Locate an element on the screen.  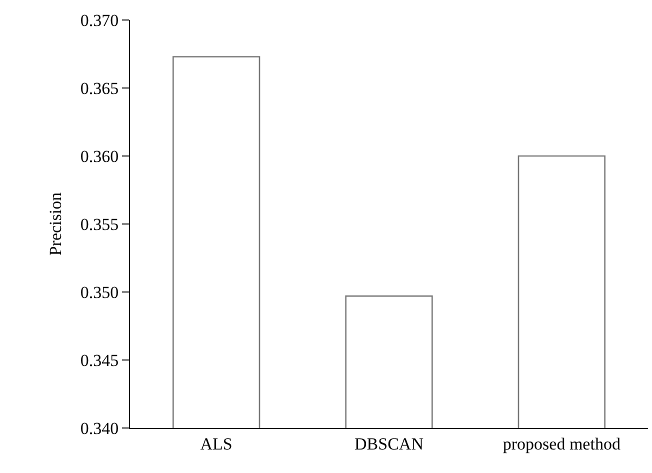
y-tick-label: 0.350 is located at coordinates (99, 292).